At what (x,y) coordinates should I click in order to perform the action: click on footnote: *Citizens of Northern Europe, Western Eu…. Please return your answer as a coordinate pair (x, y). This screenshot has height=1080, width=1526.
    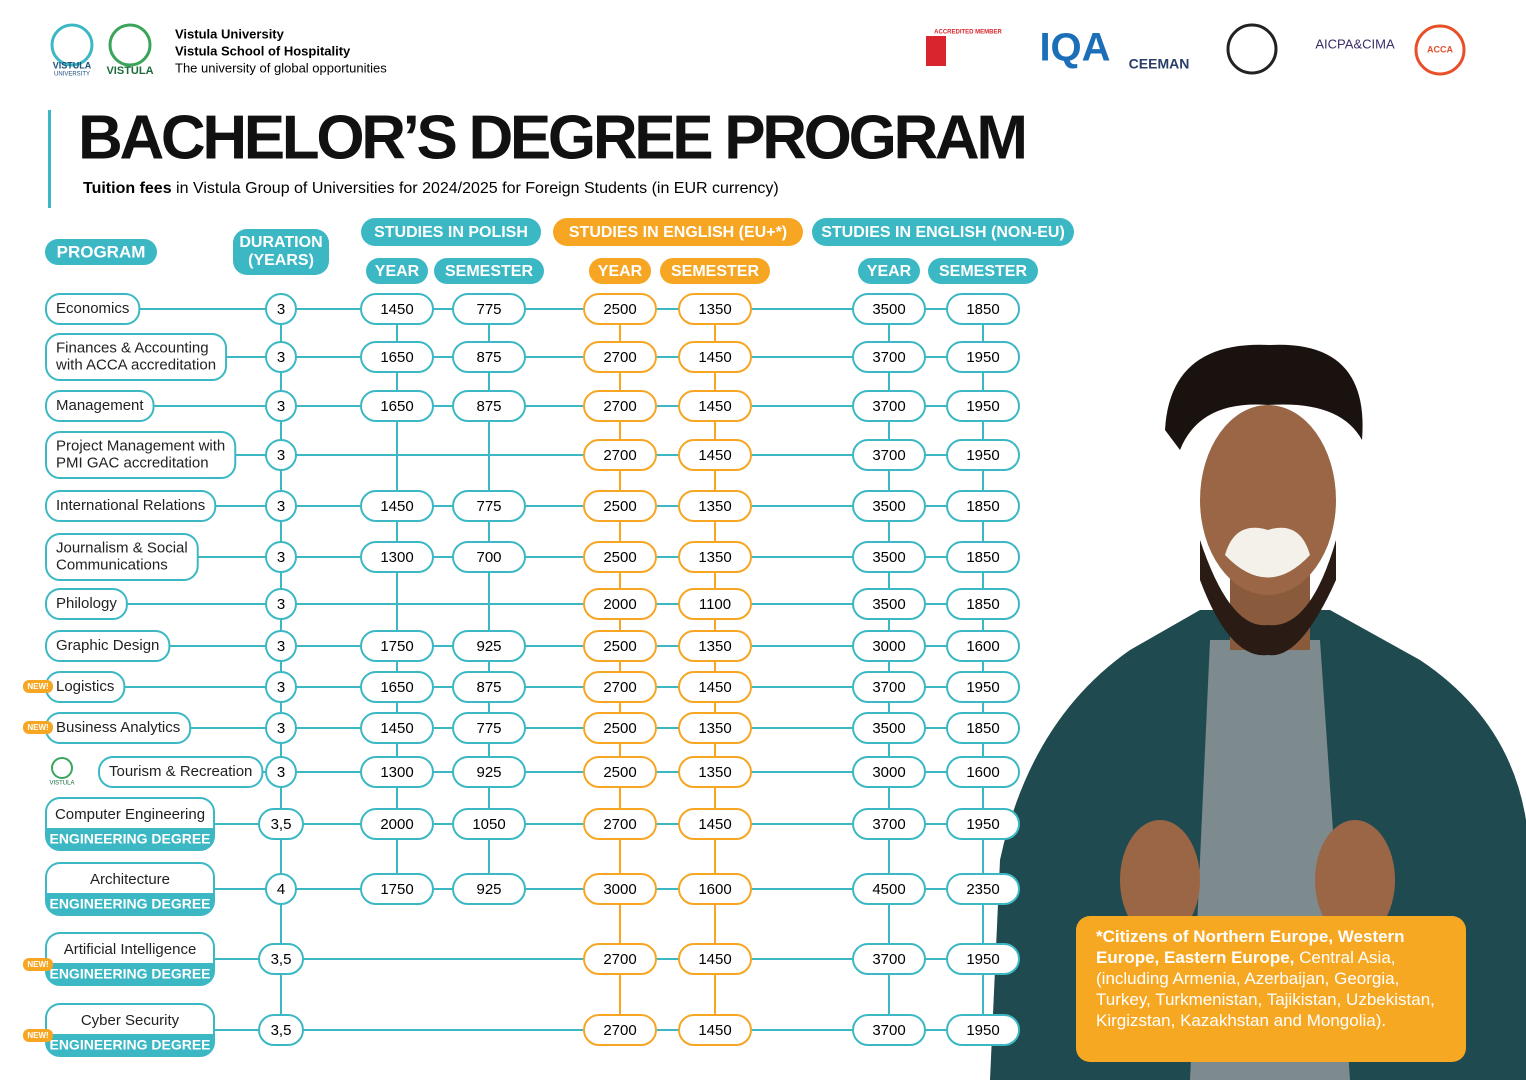
    Looking at the image, I should click on (1271, 989).